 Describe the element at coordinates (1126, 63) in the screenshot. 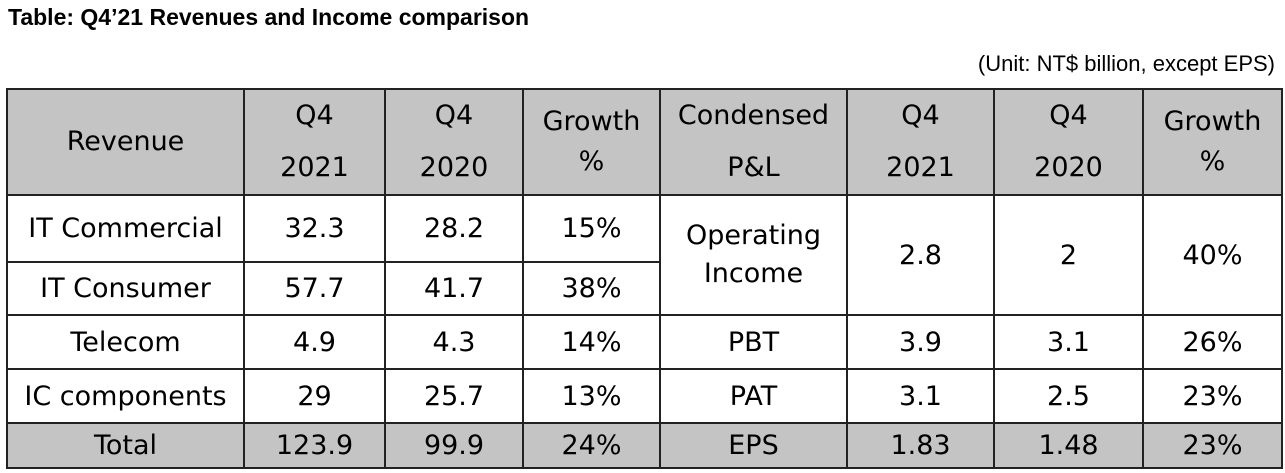

I see `unit-note: (Unit: NT$ billion, except EPS)` at that location.